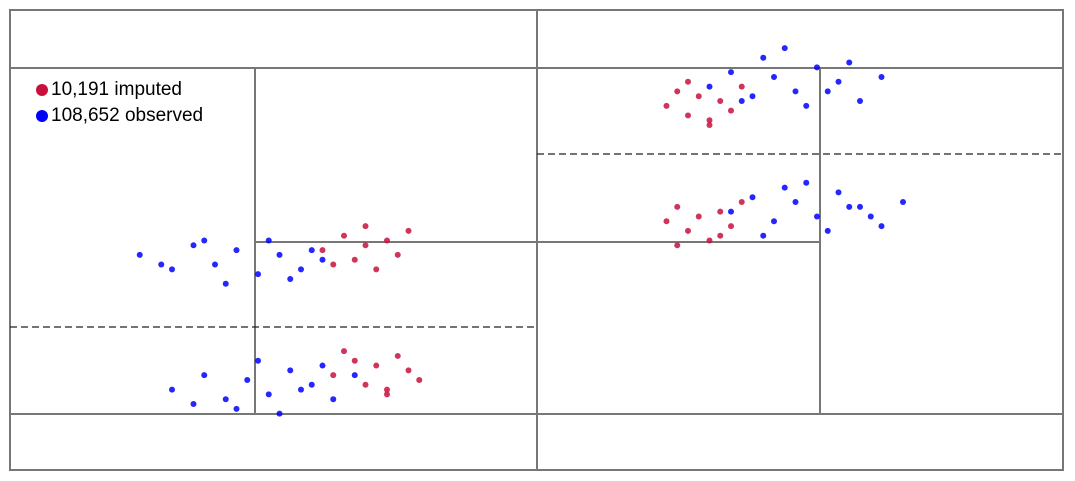  I want to click on legend: 10,191 imputed 108,652 observed, so click(119, 102).